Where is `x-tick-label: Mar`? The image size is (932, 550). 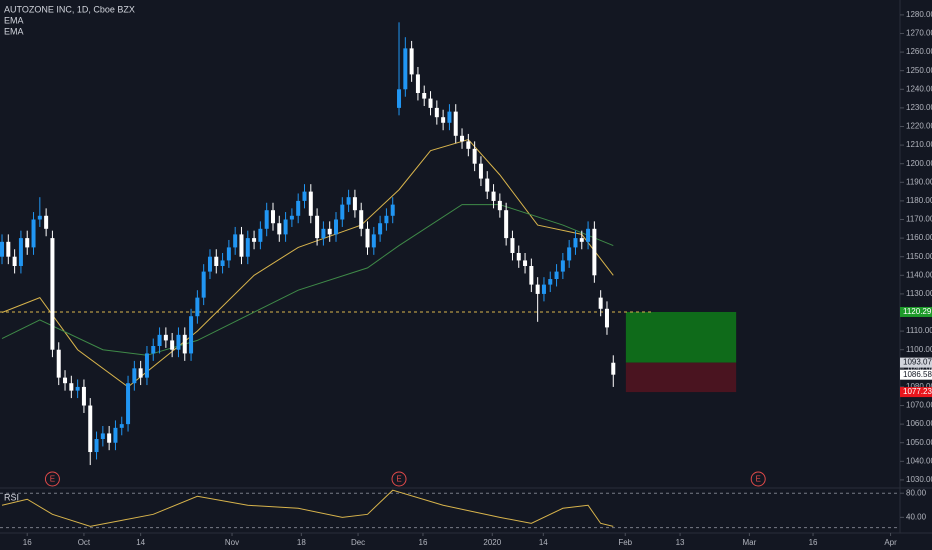
x-tick-label: Mar is located at coordinates (750, 542).